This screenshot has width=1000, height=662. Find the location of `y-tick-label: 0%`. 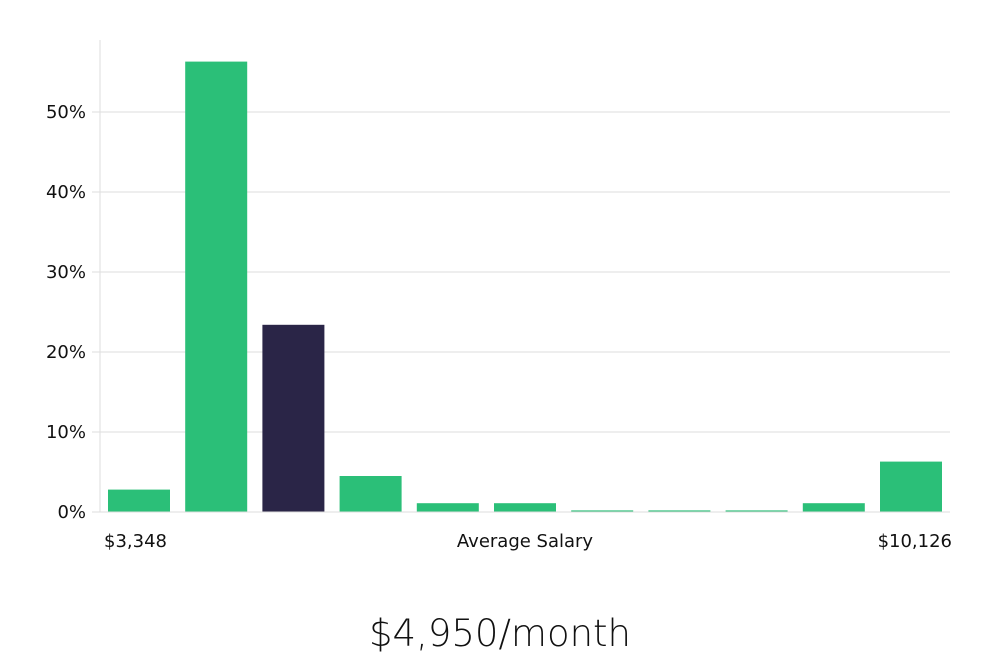

y-tick-label: 0% is located at coordinates (71, 512).